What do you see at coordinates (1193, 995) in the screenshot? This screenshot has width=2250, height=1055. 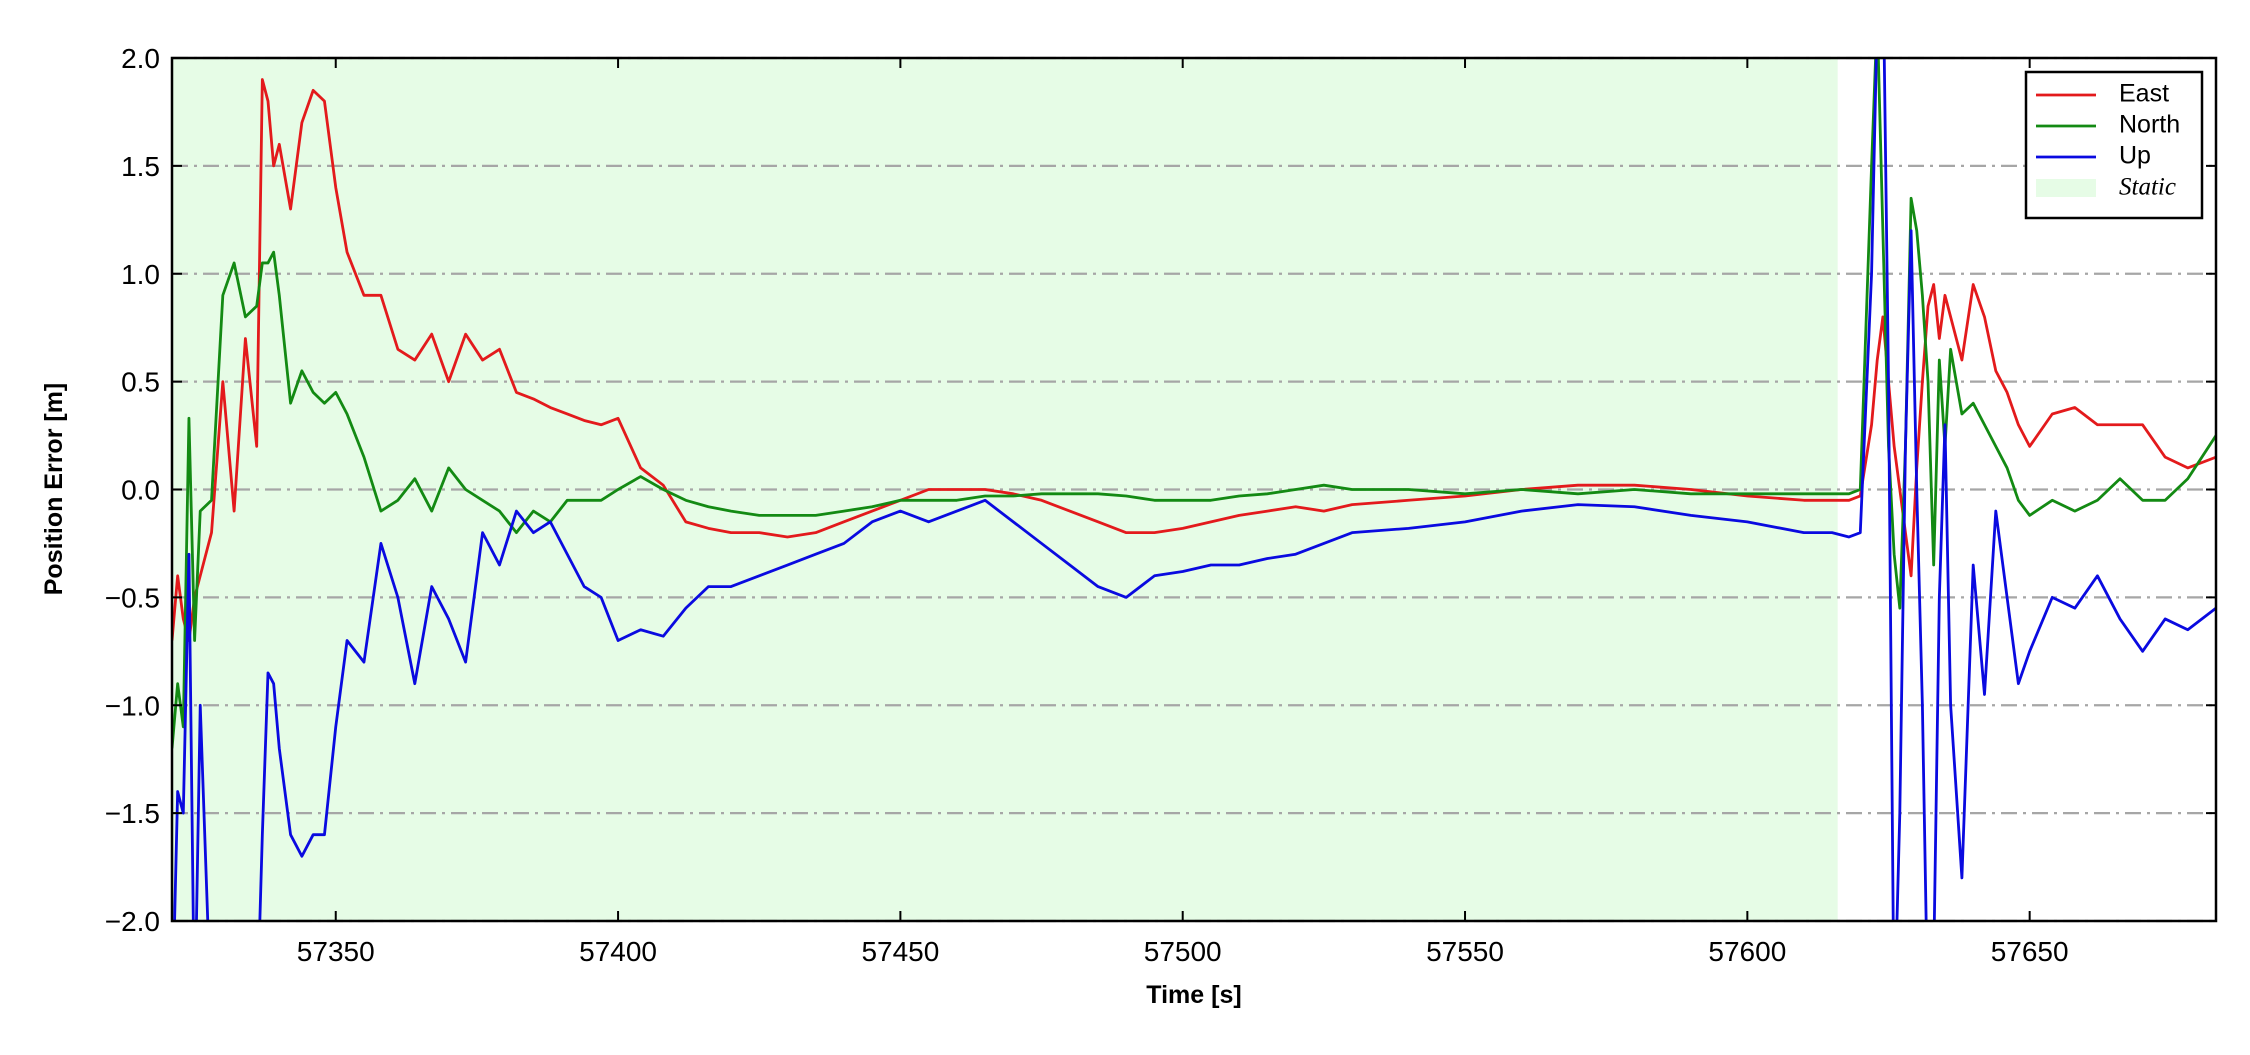 I see `x-axis-label: Time [s]` at bounding box center [1193, 995].